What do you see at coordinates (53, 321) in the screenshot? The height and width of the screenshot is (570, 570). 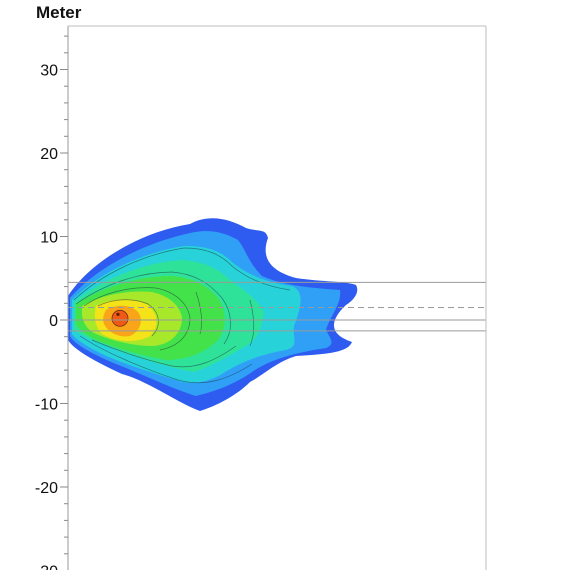 I see `y-tick-label: 0` at bounding box center [53, 321].